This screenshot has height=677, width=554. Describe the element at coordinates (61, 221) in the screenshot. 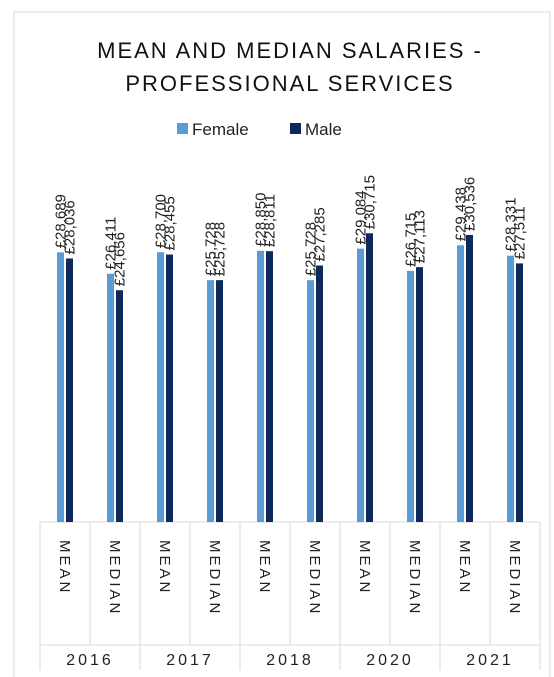

I see `data-label: £28,689` at that location.